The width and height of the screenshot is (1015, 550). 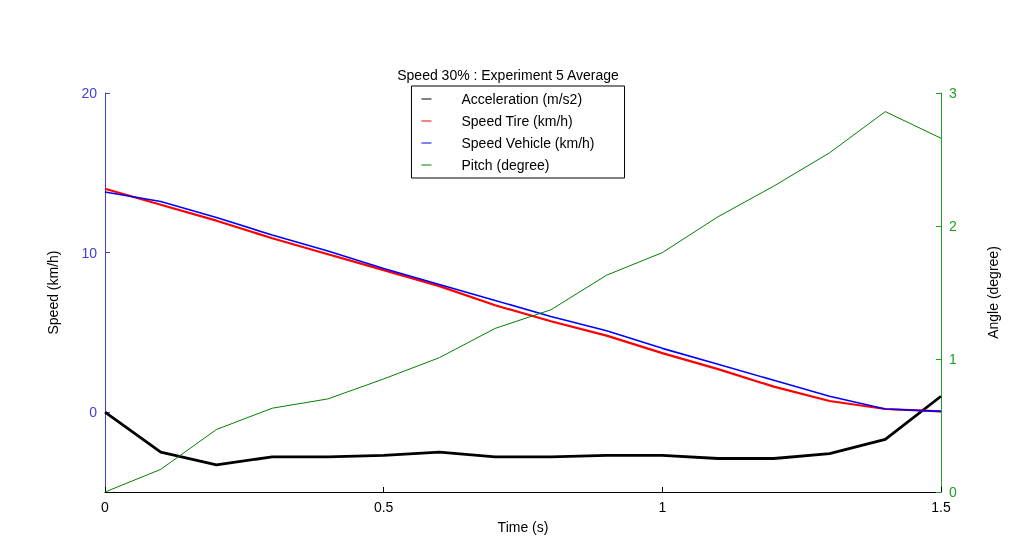 I want to click on x-tick-label: 0, so click(x=105, y=507).